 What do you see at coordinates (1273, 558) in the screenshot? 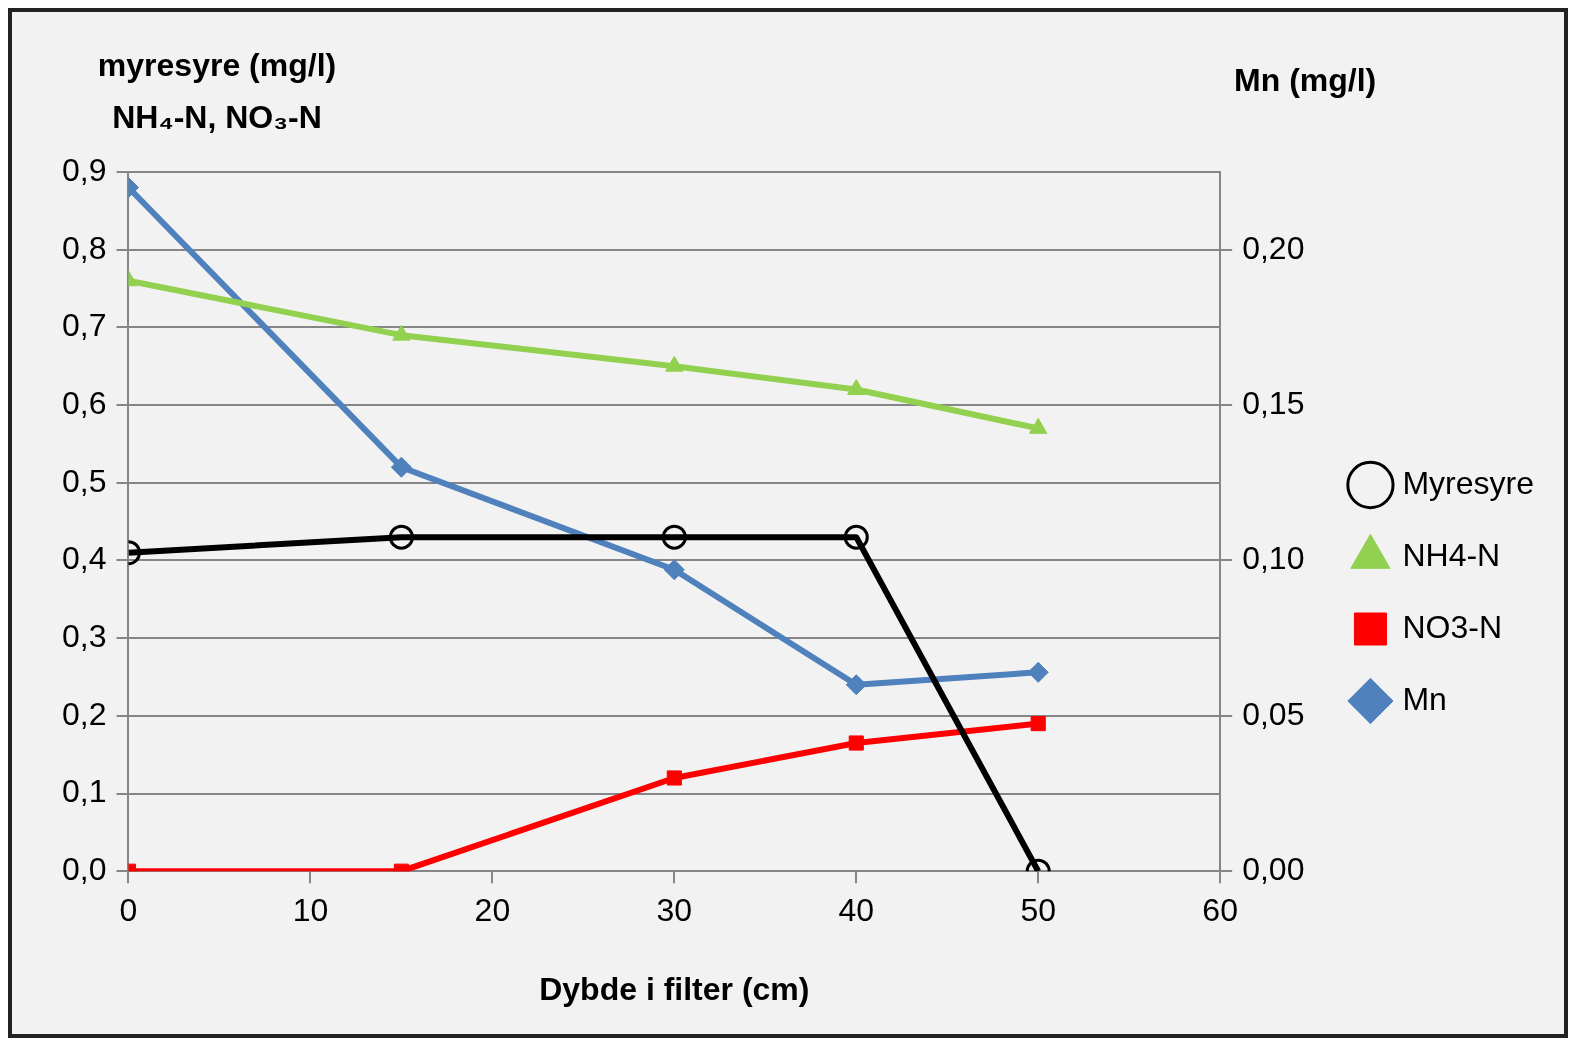
I see `y2-tick-label: 0,10` at bounding box center [1273, 558].